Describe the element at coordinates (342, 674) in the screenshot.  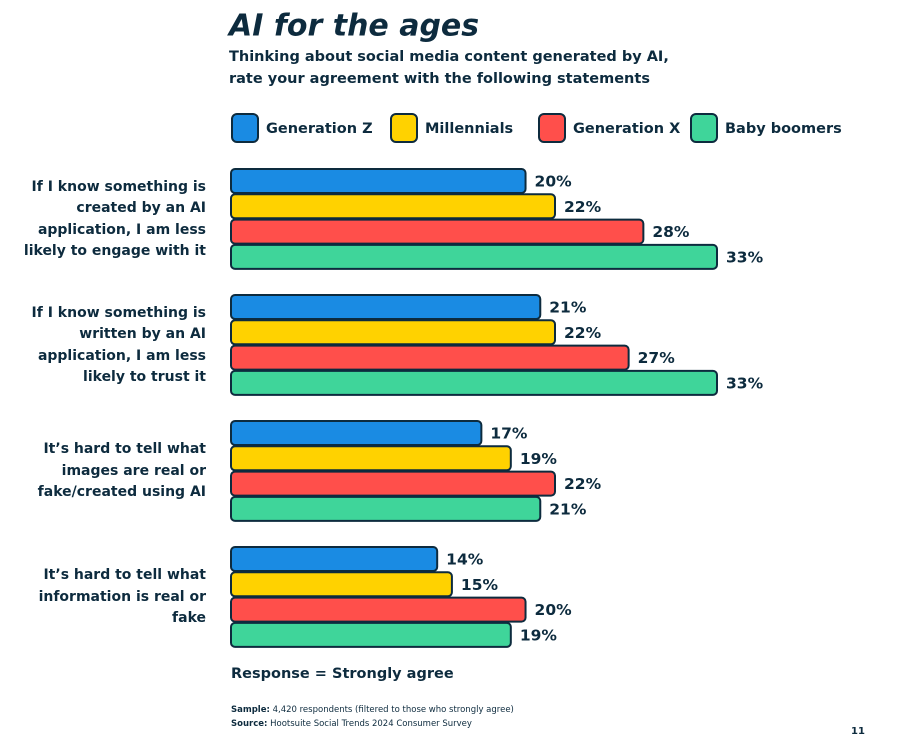
I see `note: Response = Strongly agree` at that location.